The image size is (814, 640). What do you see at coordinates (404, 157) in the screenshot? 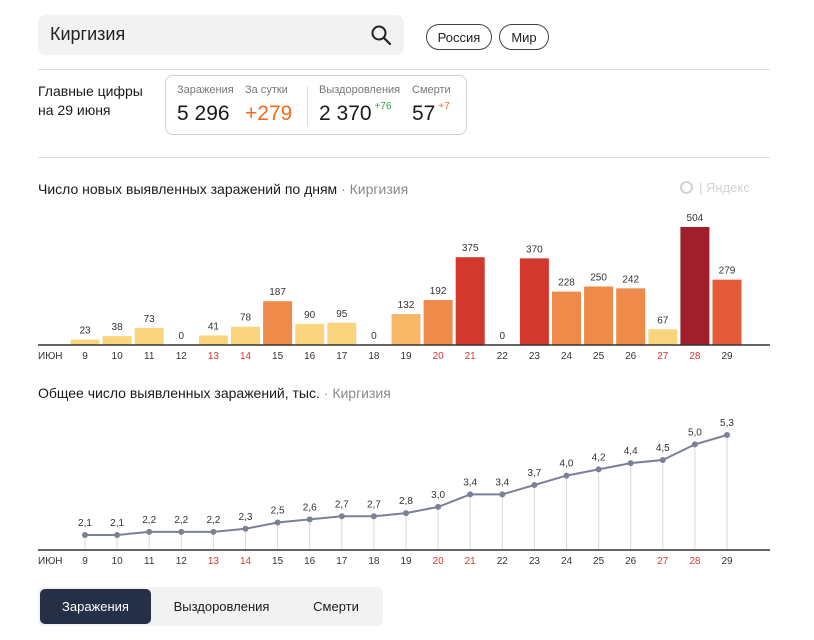
I see `divider-middle` at bounding box center [404, 157].